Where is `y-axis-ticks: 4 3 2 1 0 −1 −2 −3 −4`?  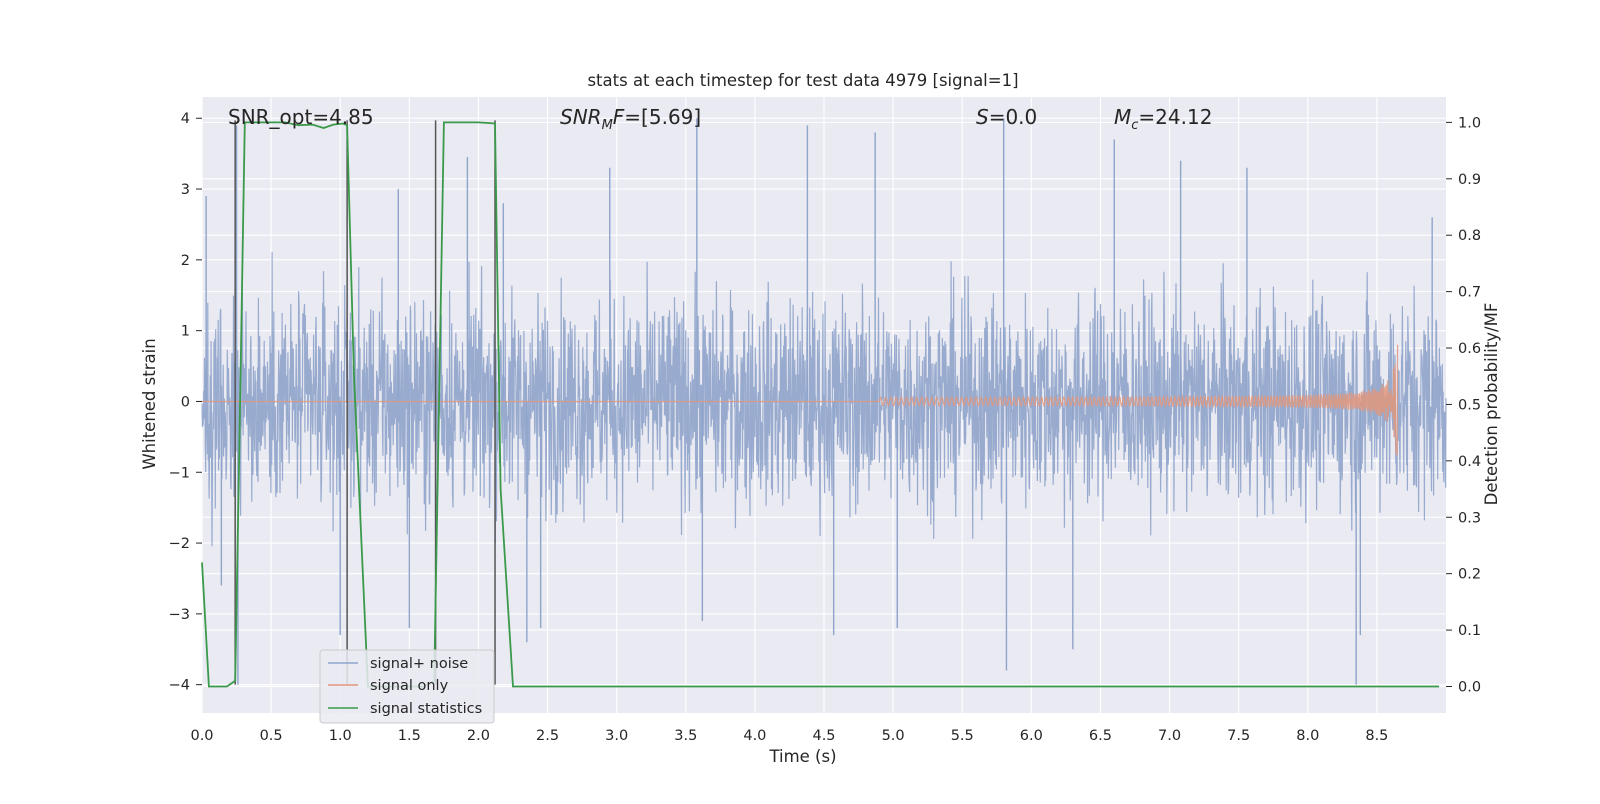
y-axis-ticks: 4 3 2 1 0 −1 −2 −3 −4 is located at coordinates (185, 402).